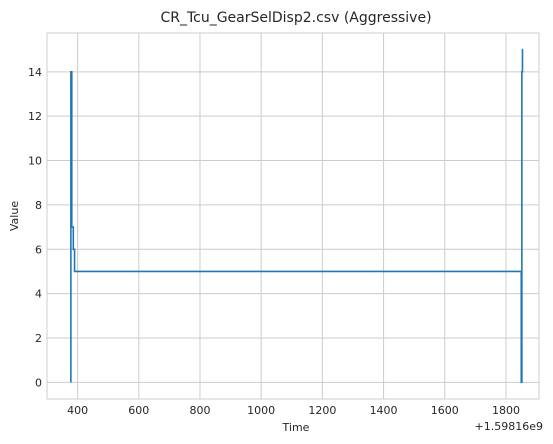  What do you see at coordinates (445, 410) in the screenshot?
I see `x-tick-label: 1600` at bounding box center [445, 410].